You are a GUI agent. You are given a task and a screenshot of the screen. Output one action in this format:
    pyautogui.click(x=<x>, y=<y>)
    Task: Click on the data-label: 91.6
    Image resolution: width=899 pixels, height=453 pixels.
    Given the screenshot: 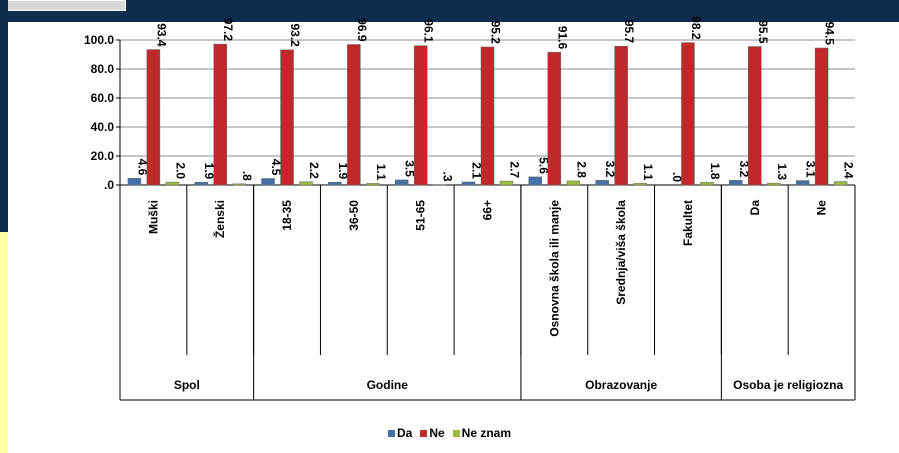 What is the action you would take?
    pyautogui.click(x=562, y=38)
    